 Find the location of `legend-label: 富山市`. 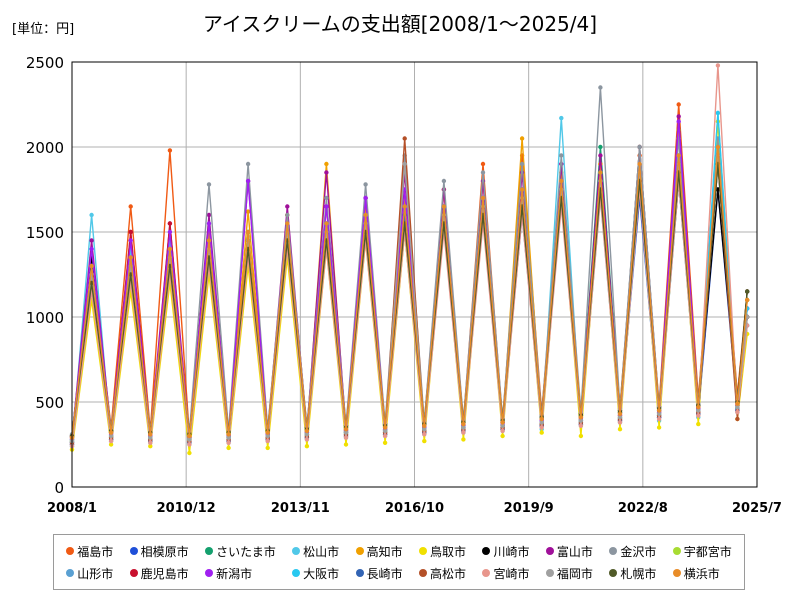

legend-label: 富山市 is located at coordinates (574, 551).